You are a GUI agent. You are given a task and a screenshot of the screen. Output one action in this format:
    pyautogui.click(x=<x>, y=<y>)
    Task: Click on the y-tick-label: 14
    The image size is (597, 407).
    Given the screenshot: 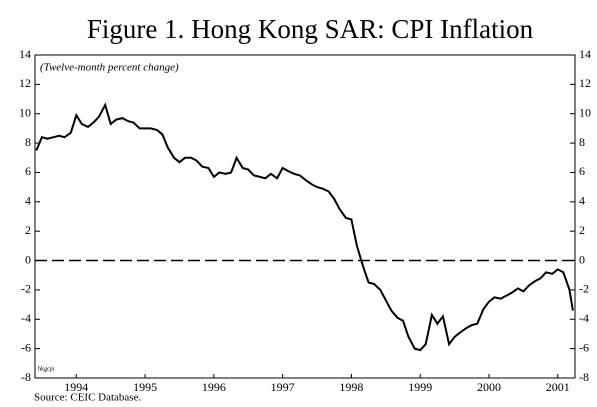 What is the action you would take?
    pyautogui.click(x=25, y=54)
    